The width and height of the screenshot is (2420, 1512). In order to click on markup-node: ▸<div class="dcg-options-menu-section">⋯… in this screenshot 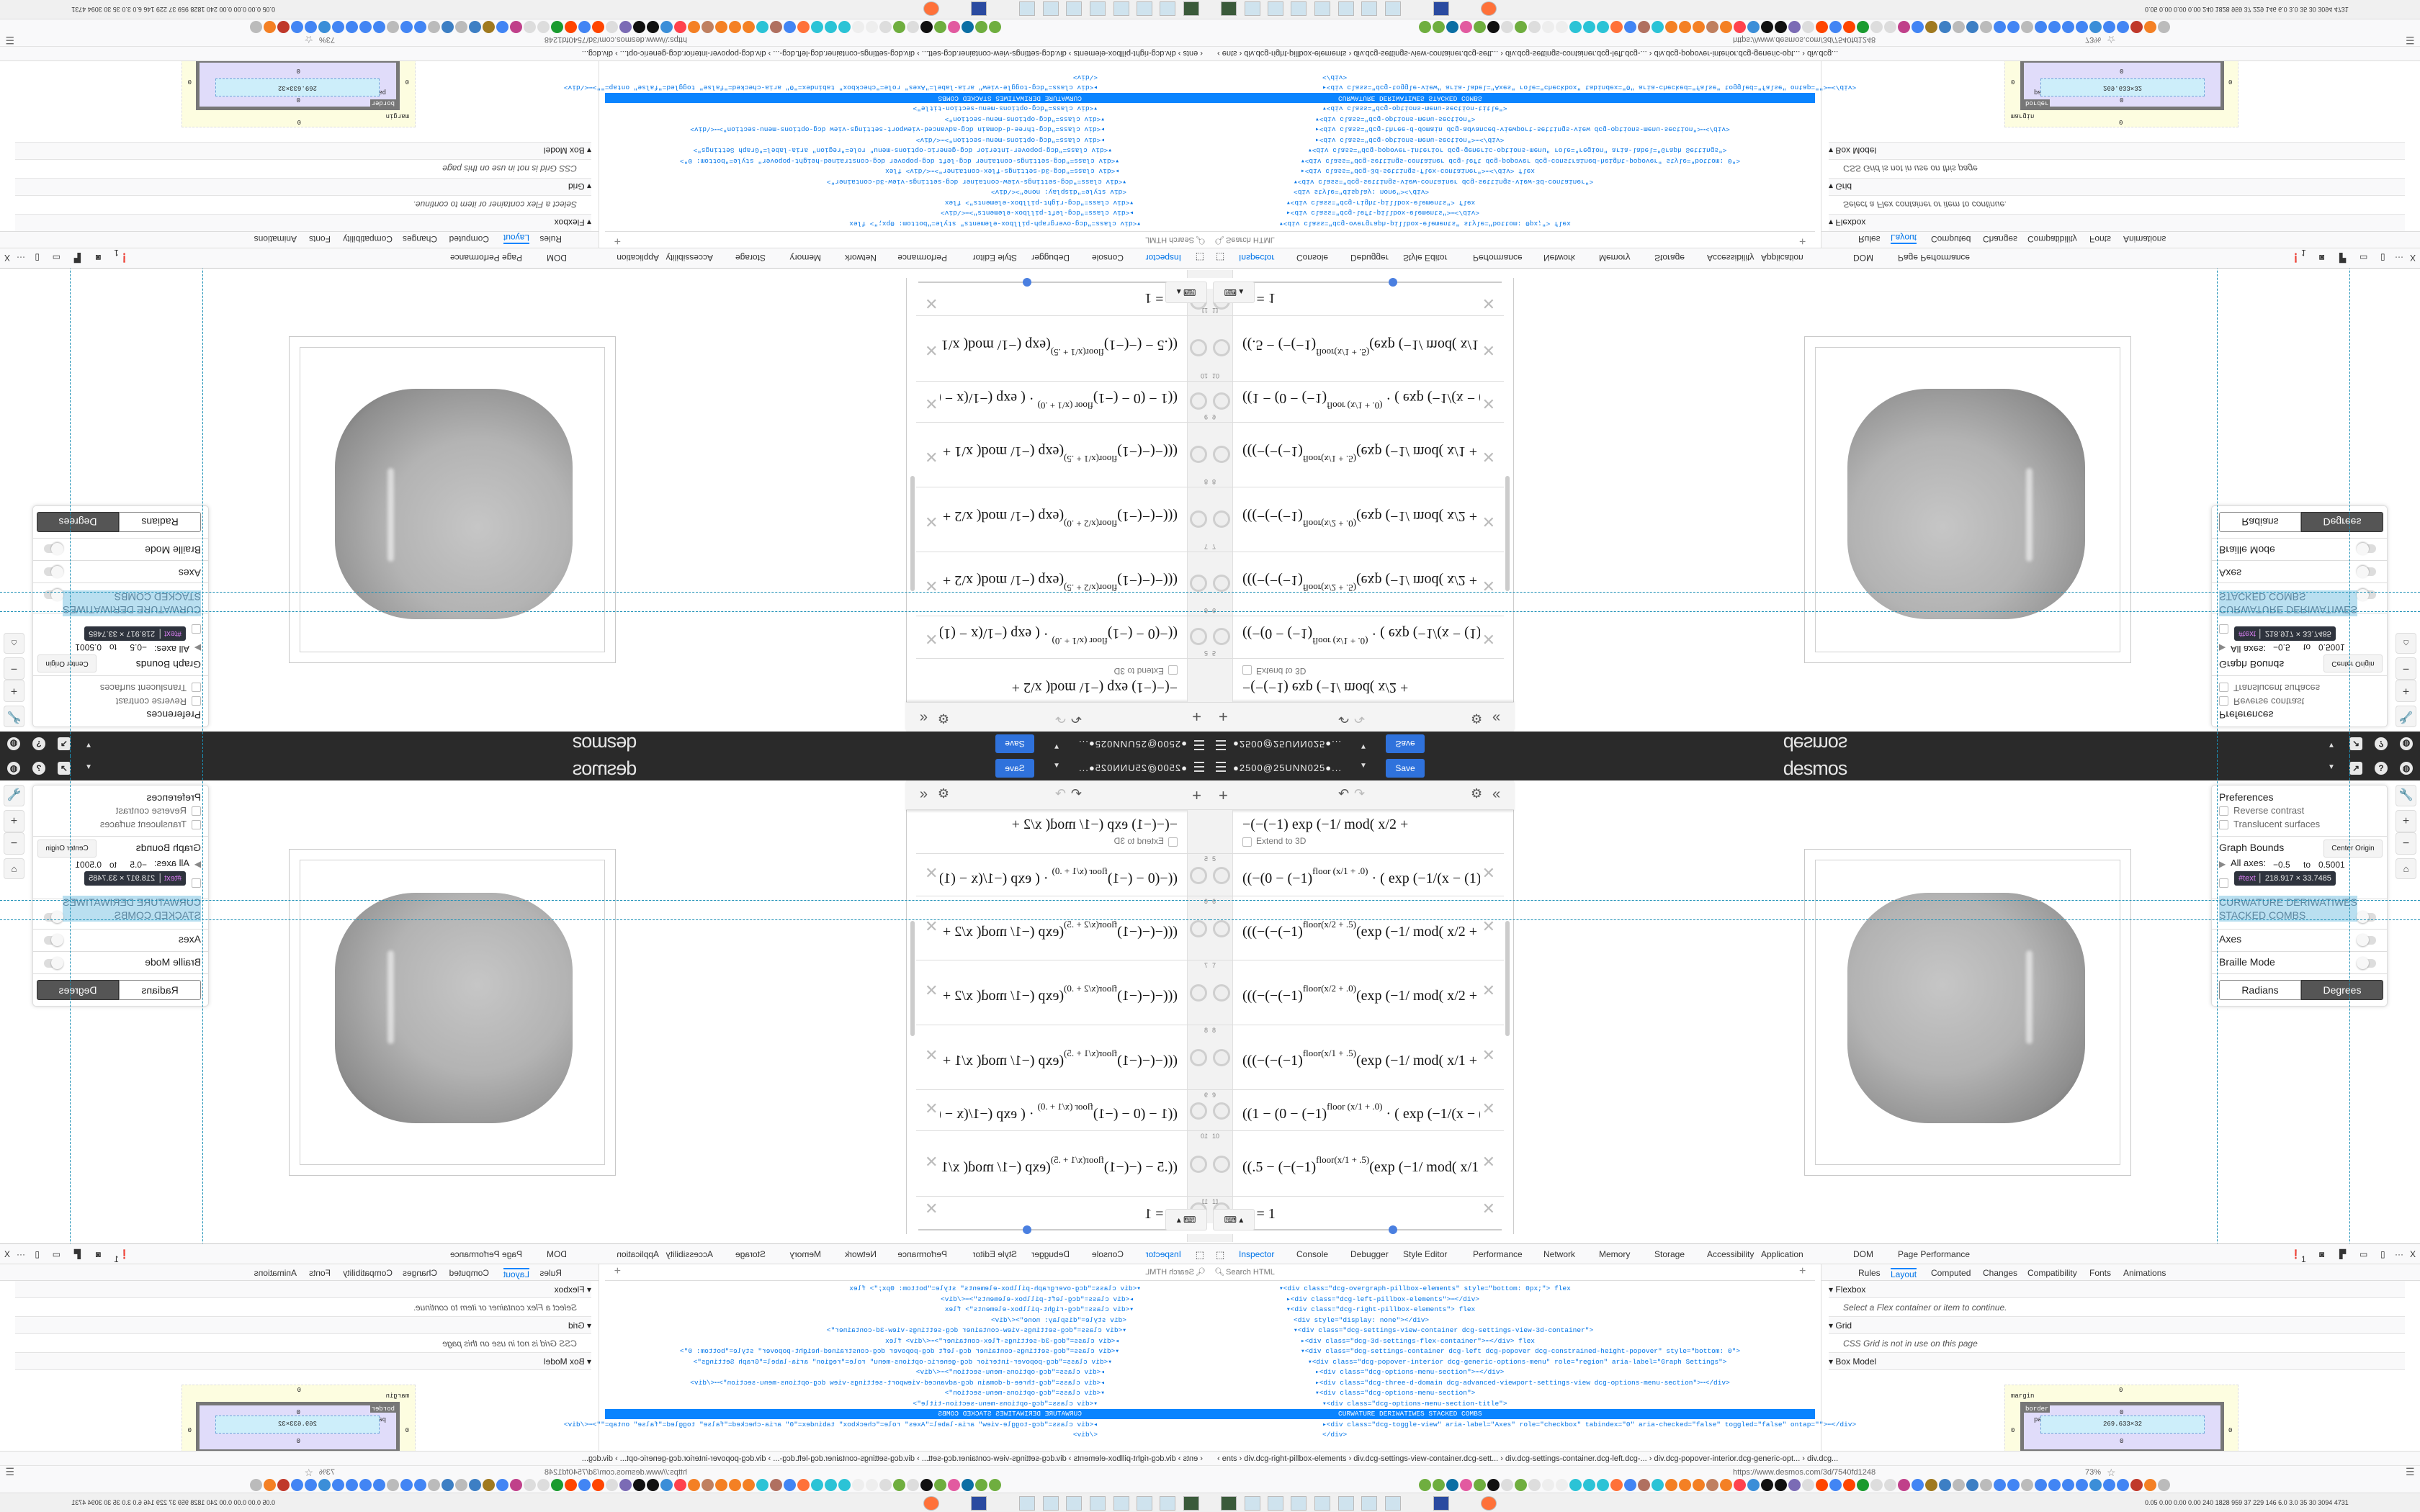, I will do `click(1409, 140)`.